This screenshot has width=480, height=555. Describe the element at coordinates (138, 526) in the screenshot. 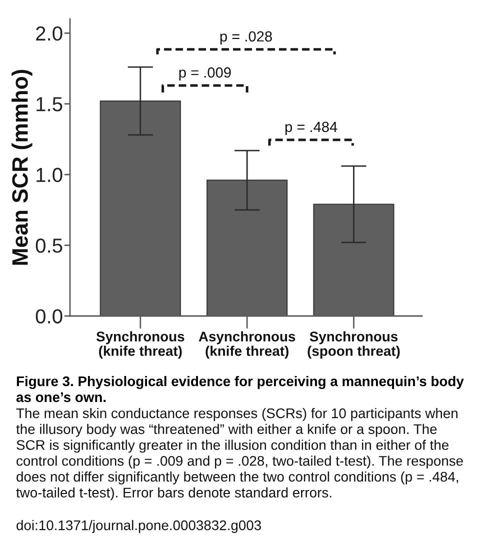

I see `text: doi:10.1371/journal.pone.0003832.g003` at that location.